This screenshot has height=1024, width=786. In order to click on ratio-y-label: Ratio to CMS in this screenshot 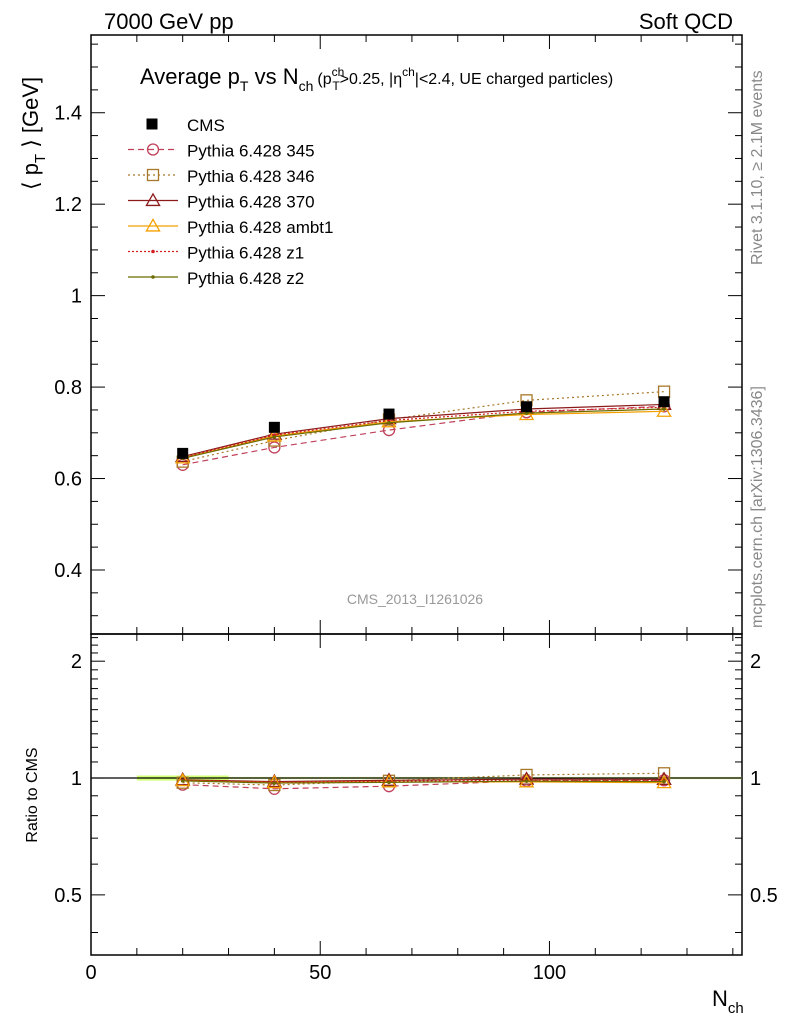, I will do `click(32, 794)`.